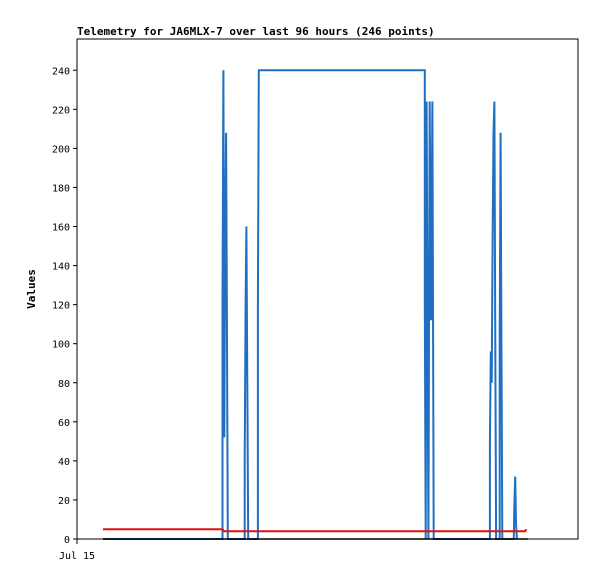 The width and height of the screenshot is (597, 579). I want to click on y-tick-label: 40, so click(64, 462).